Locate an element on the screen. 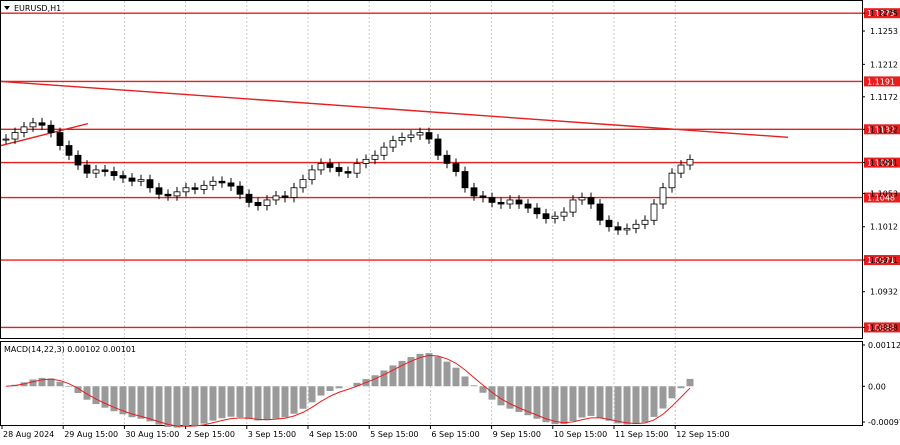 The width and height of the screenshot is (900, 445). level-tag-label: 1.1048 is located at coordinates (881, 198).